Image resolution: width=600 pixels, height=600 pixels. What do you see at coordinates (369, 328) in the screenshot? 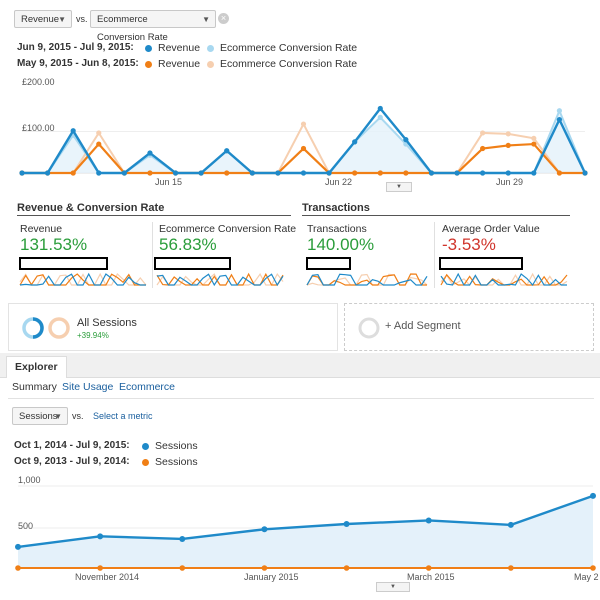
I see `segment-placeholder-icon` at bounding box center [369, 328].